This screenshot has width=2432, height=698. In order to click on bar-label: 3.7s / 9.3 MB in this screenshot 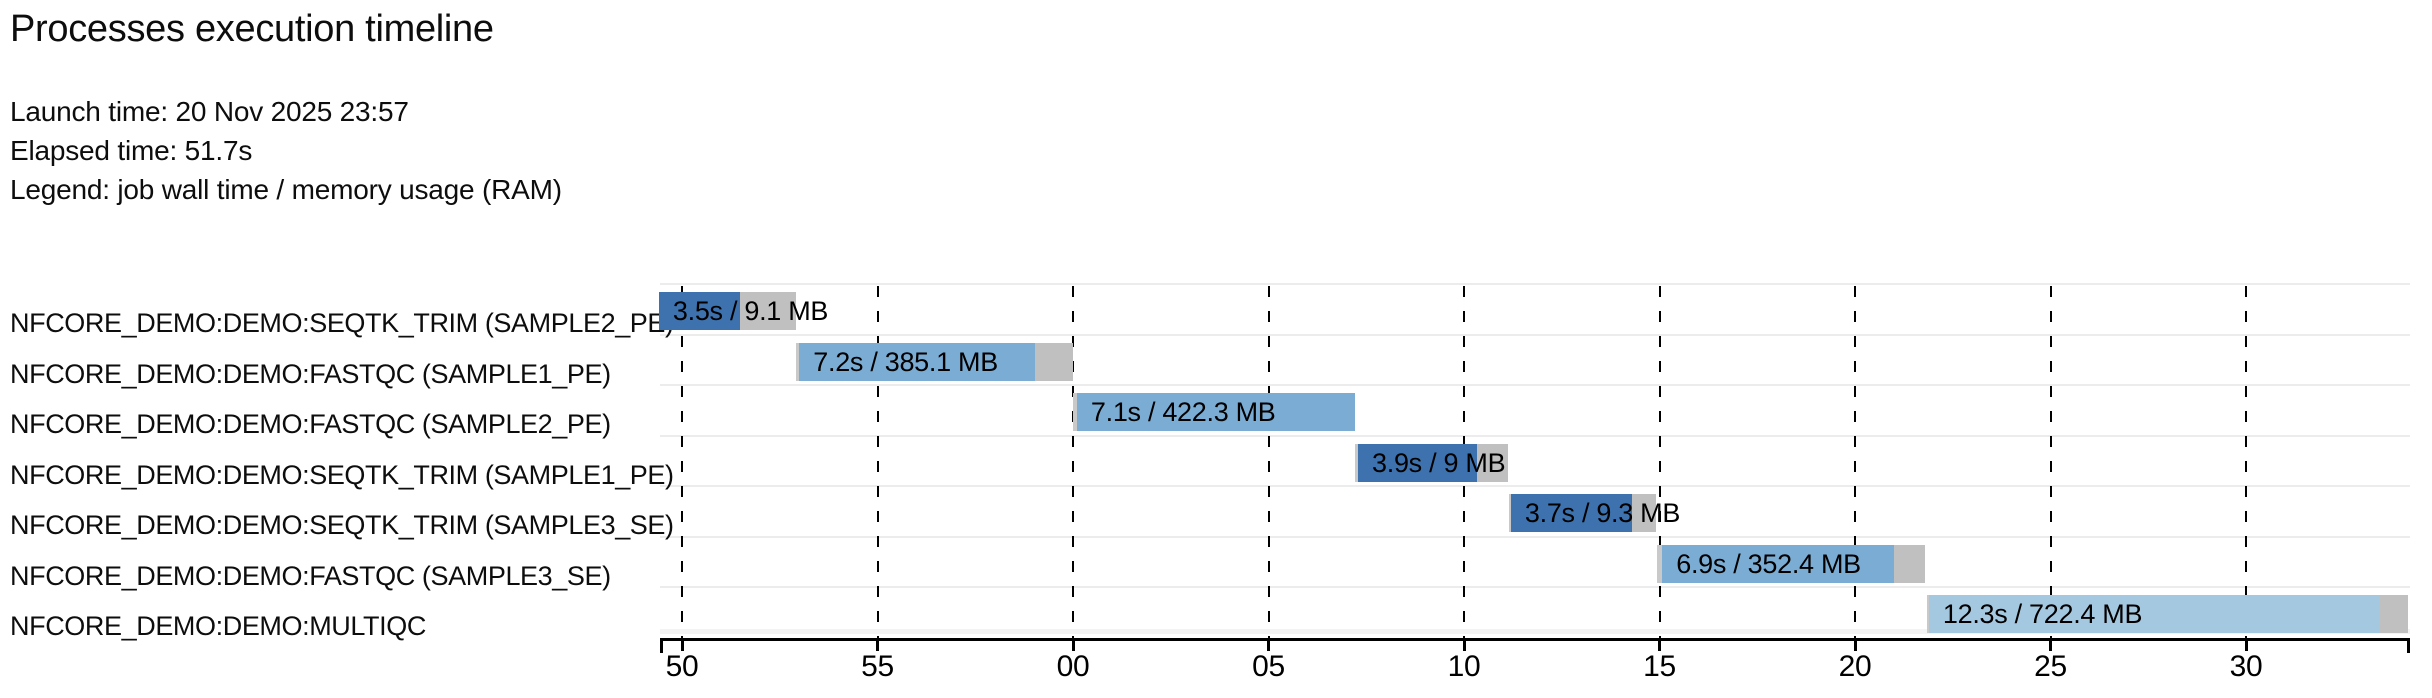, I will do `click(1602, 513)`.